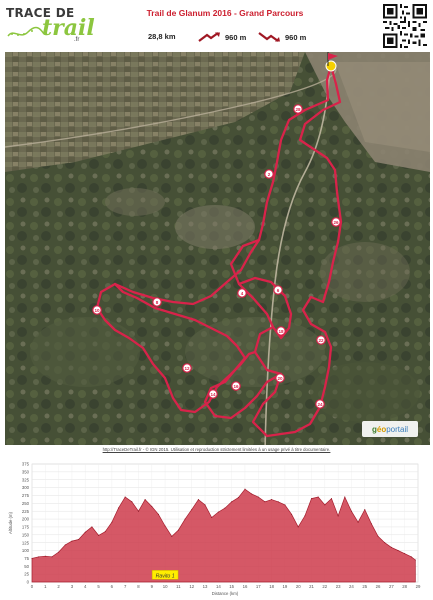  I want to click on ravito-label: Ravito 1, so click(165, 576).